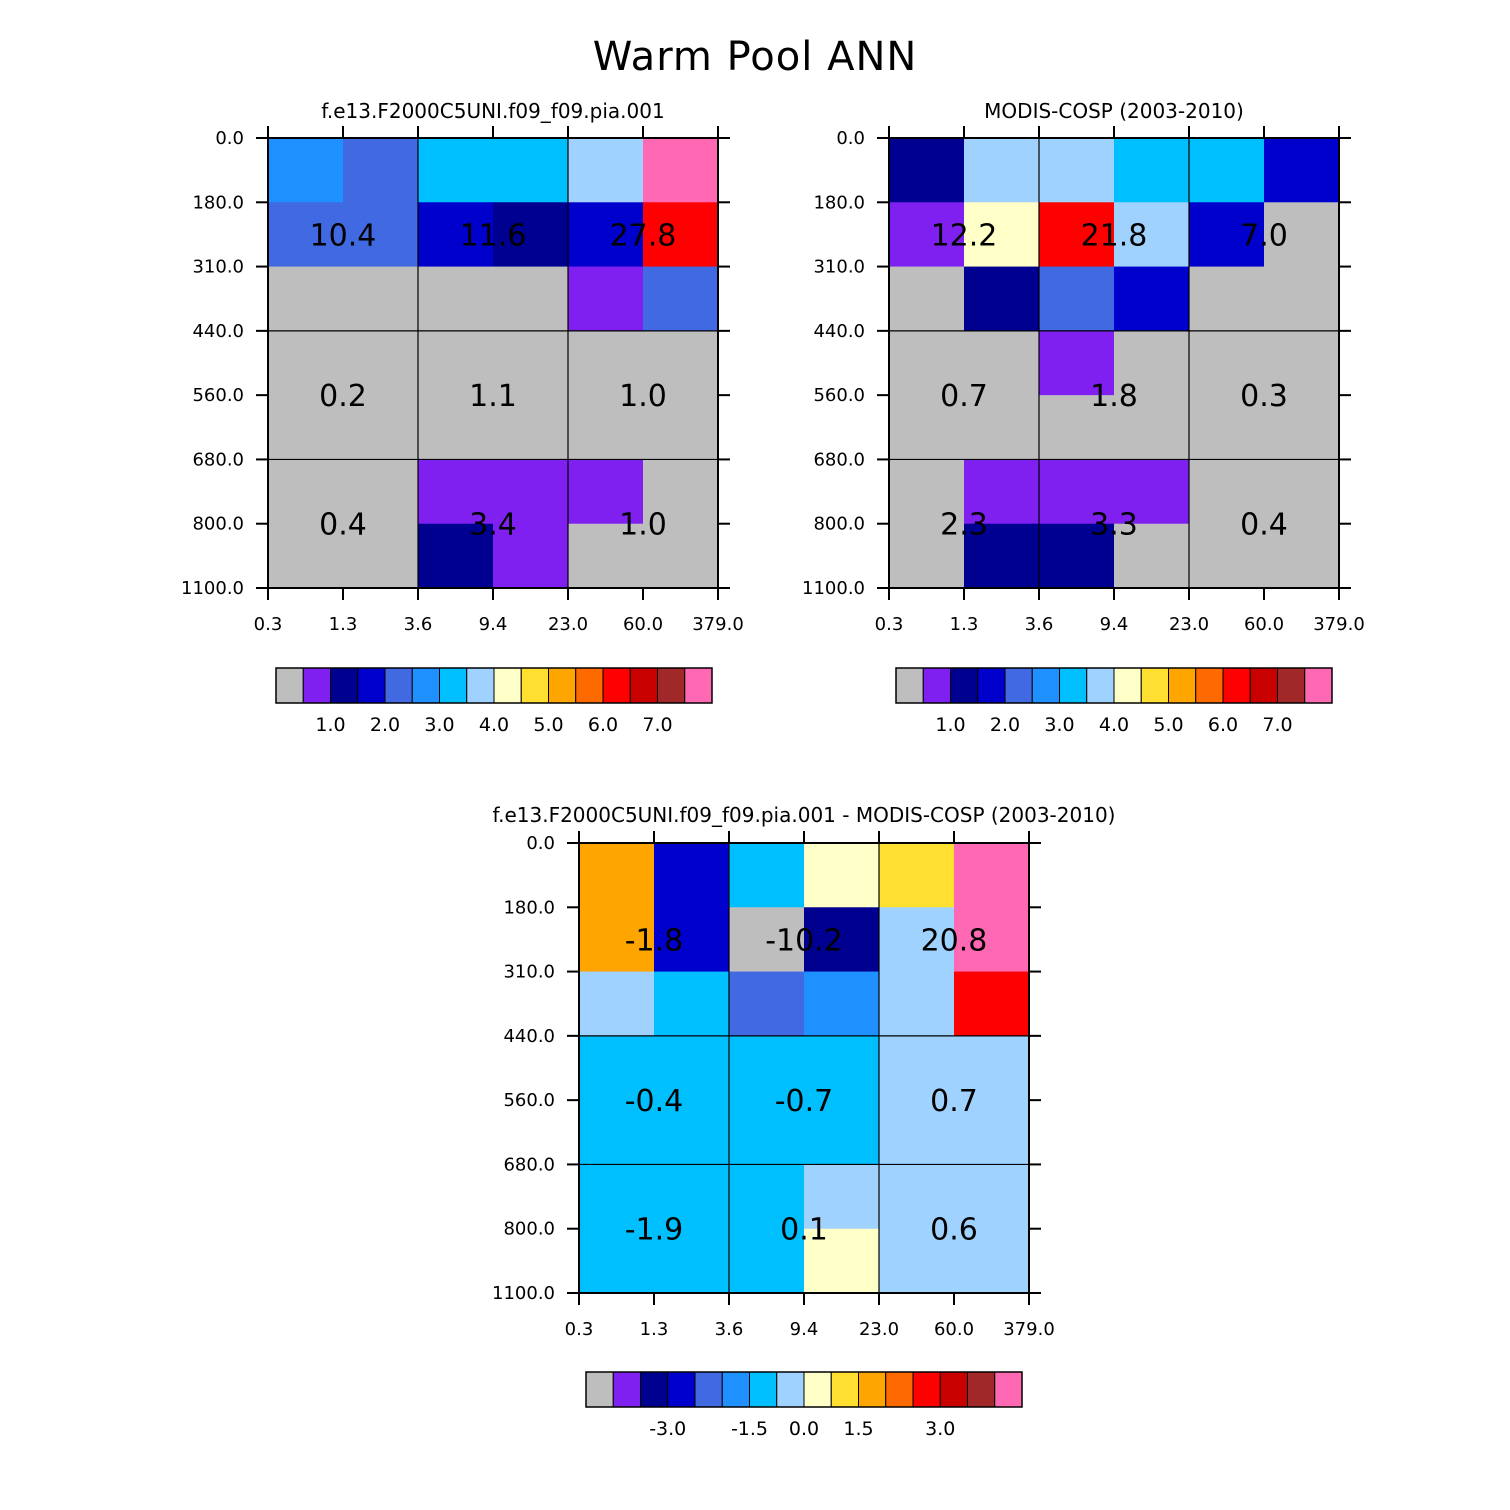 This screenshot has height=1510, width=1510. I want to click on group-value-label: 7.0, so click(1264, 235).